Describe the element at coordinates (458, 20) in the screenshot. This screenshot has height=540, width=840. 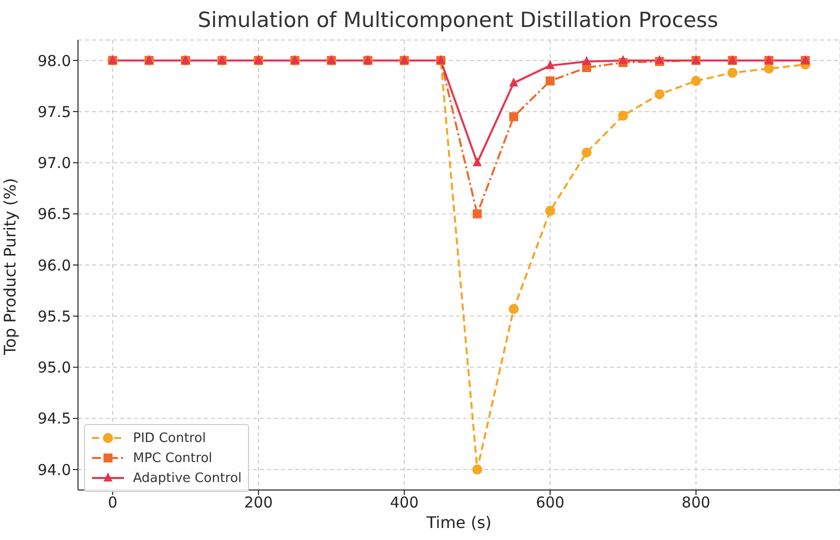
I see `chart-title: Simulation of Multicomponent Distillation Process` at that location.